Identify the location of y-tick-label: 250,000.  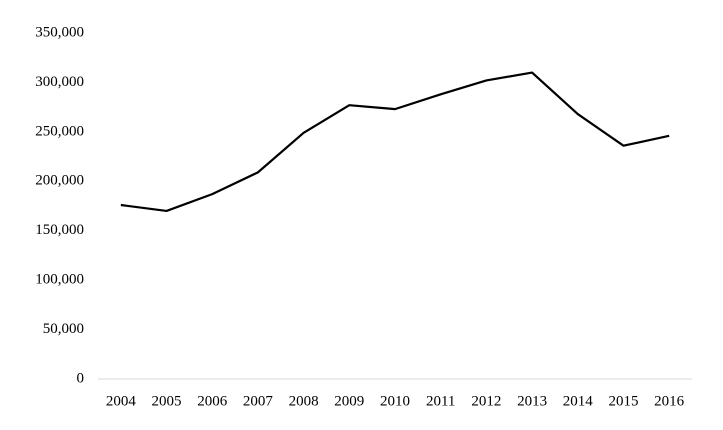
(59, 131).